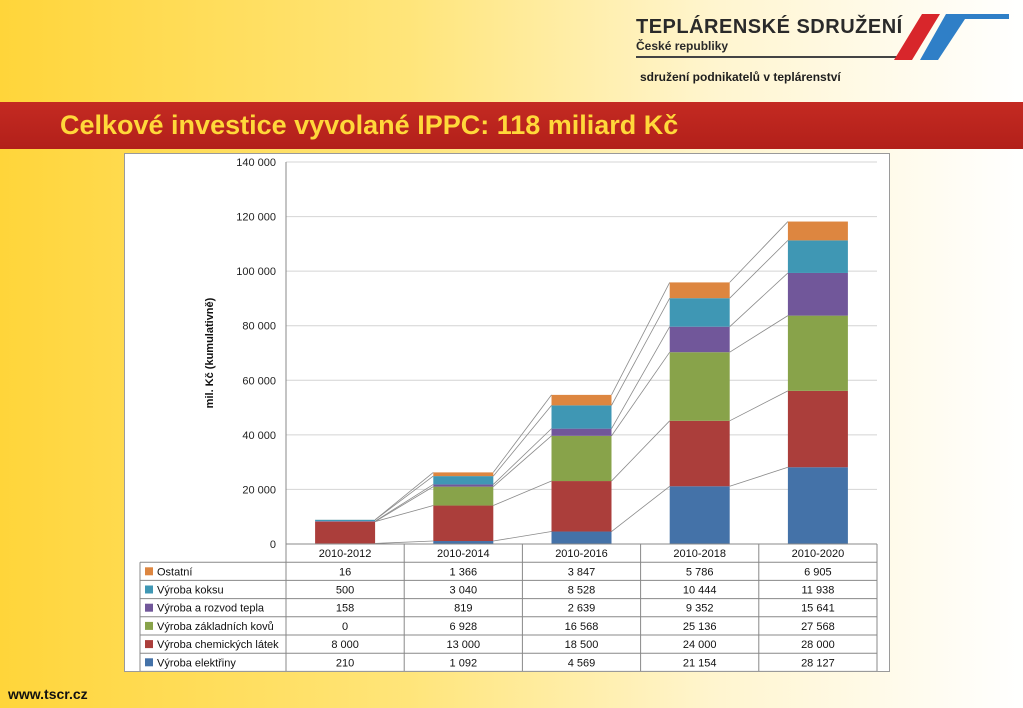 This screenshot has height=708, width=1023. What do you see at coordinates (740, 77) in the screenshot?
I see `tagline: sdružení podnikatelů v teplárenství` at bounding box center [740, 77].